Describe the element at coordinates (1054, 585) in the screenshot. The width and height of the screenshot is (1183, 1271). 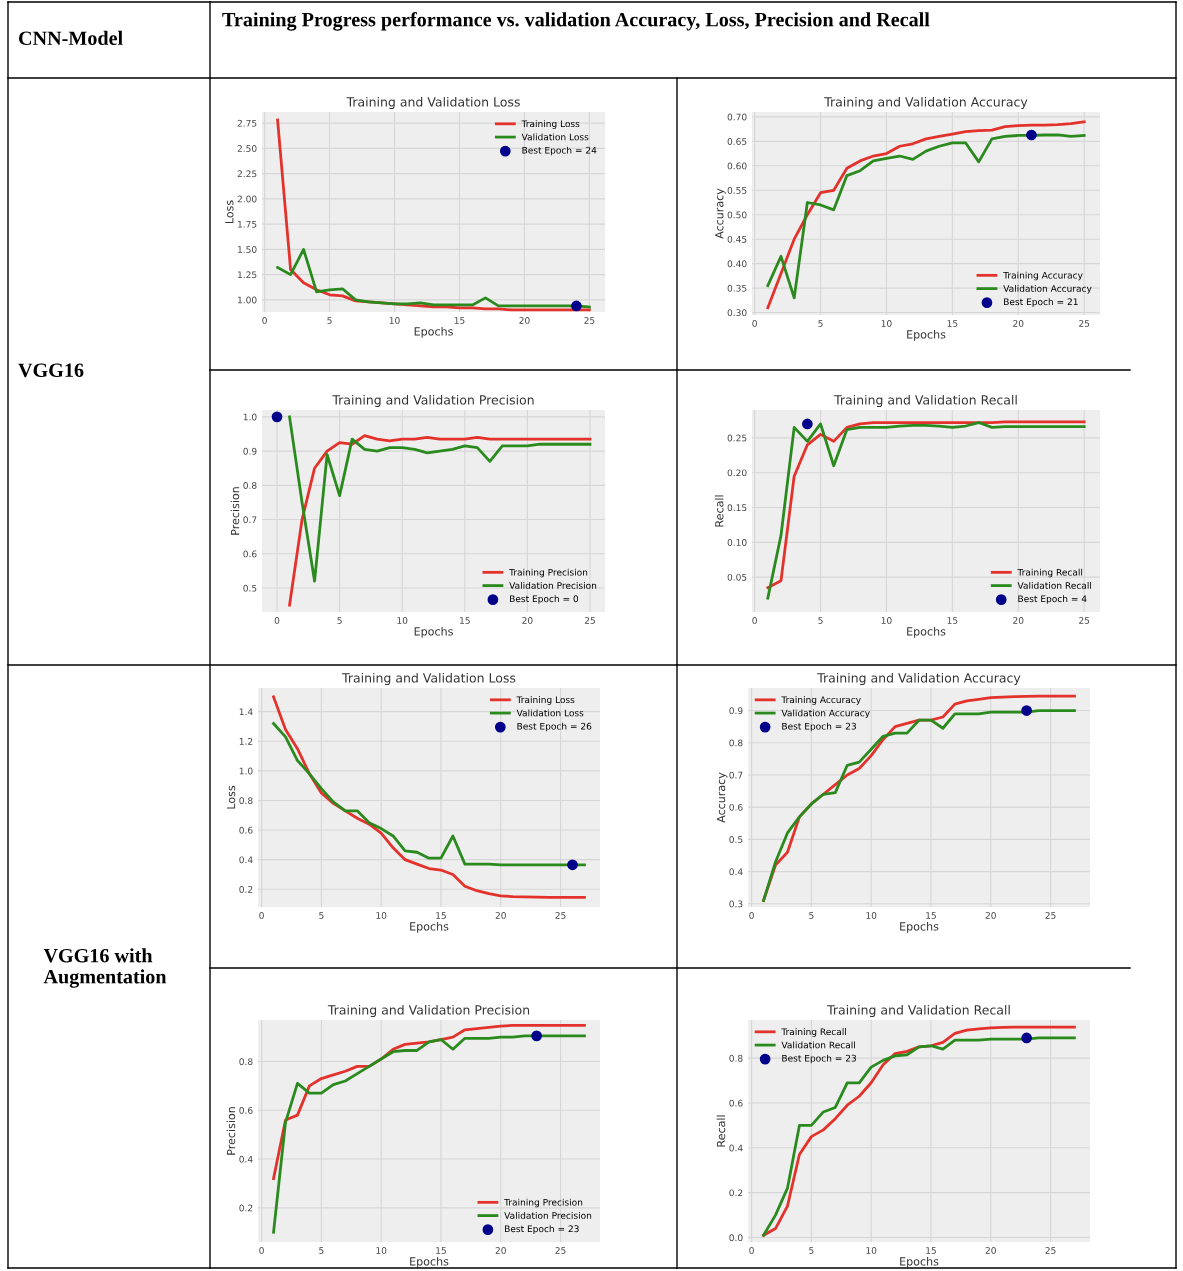
I see `legend-label: Validation Recall` at that location.